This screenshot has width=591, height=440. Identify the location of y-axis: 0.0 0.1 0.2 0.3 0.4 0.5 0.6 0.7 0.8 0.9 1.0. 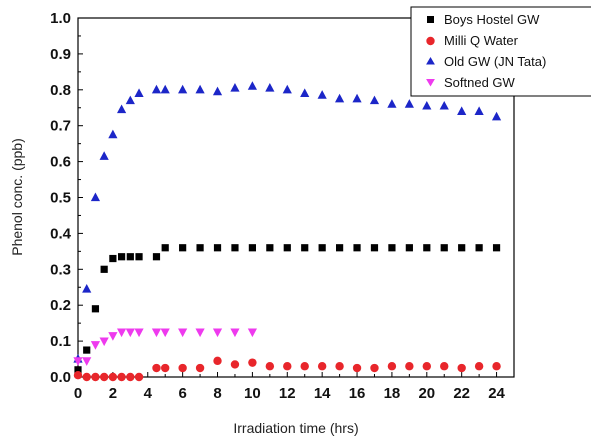
(66, 198).